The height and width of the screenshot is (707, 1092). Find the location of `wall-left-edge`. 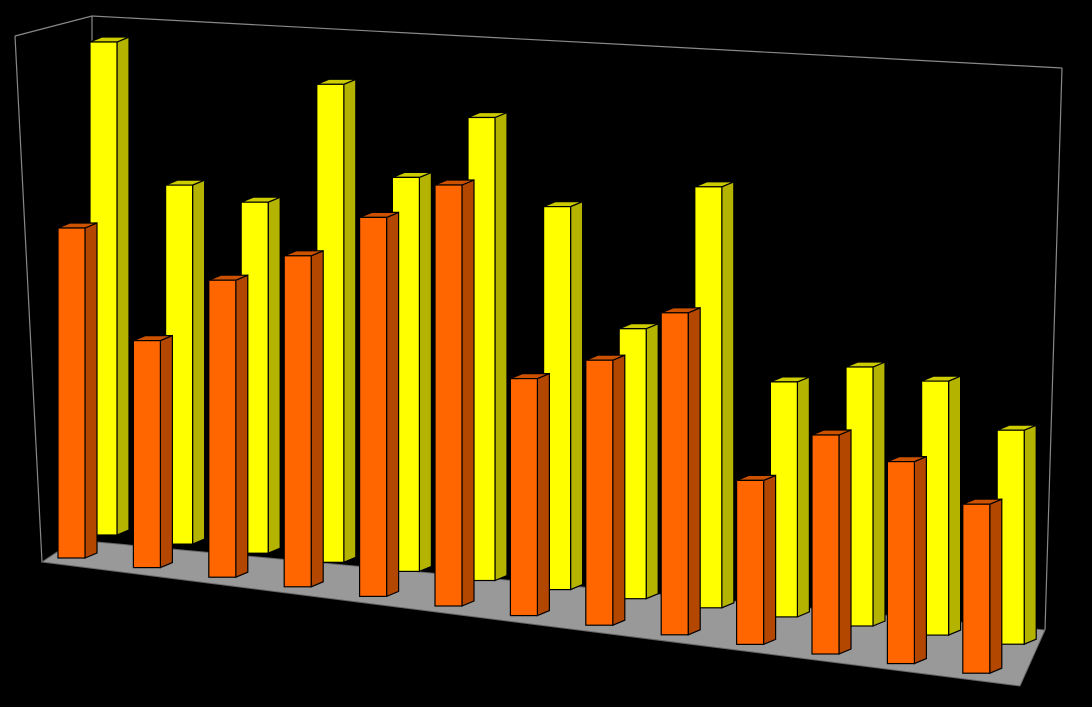

wall-left-edge is located at coordinates (28, 299).